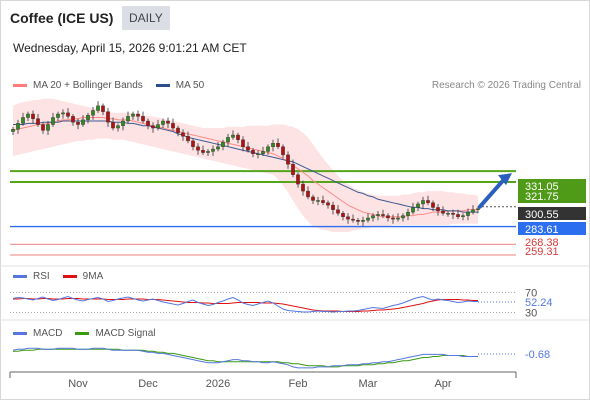 This screenshot has width=590, height=400. What do you see at coordinates (298, 384) in the screenshot?
I see `x-tick-label-Feb: Feb` at bounding box center [298, 384].